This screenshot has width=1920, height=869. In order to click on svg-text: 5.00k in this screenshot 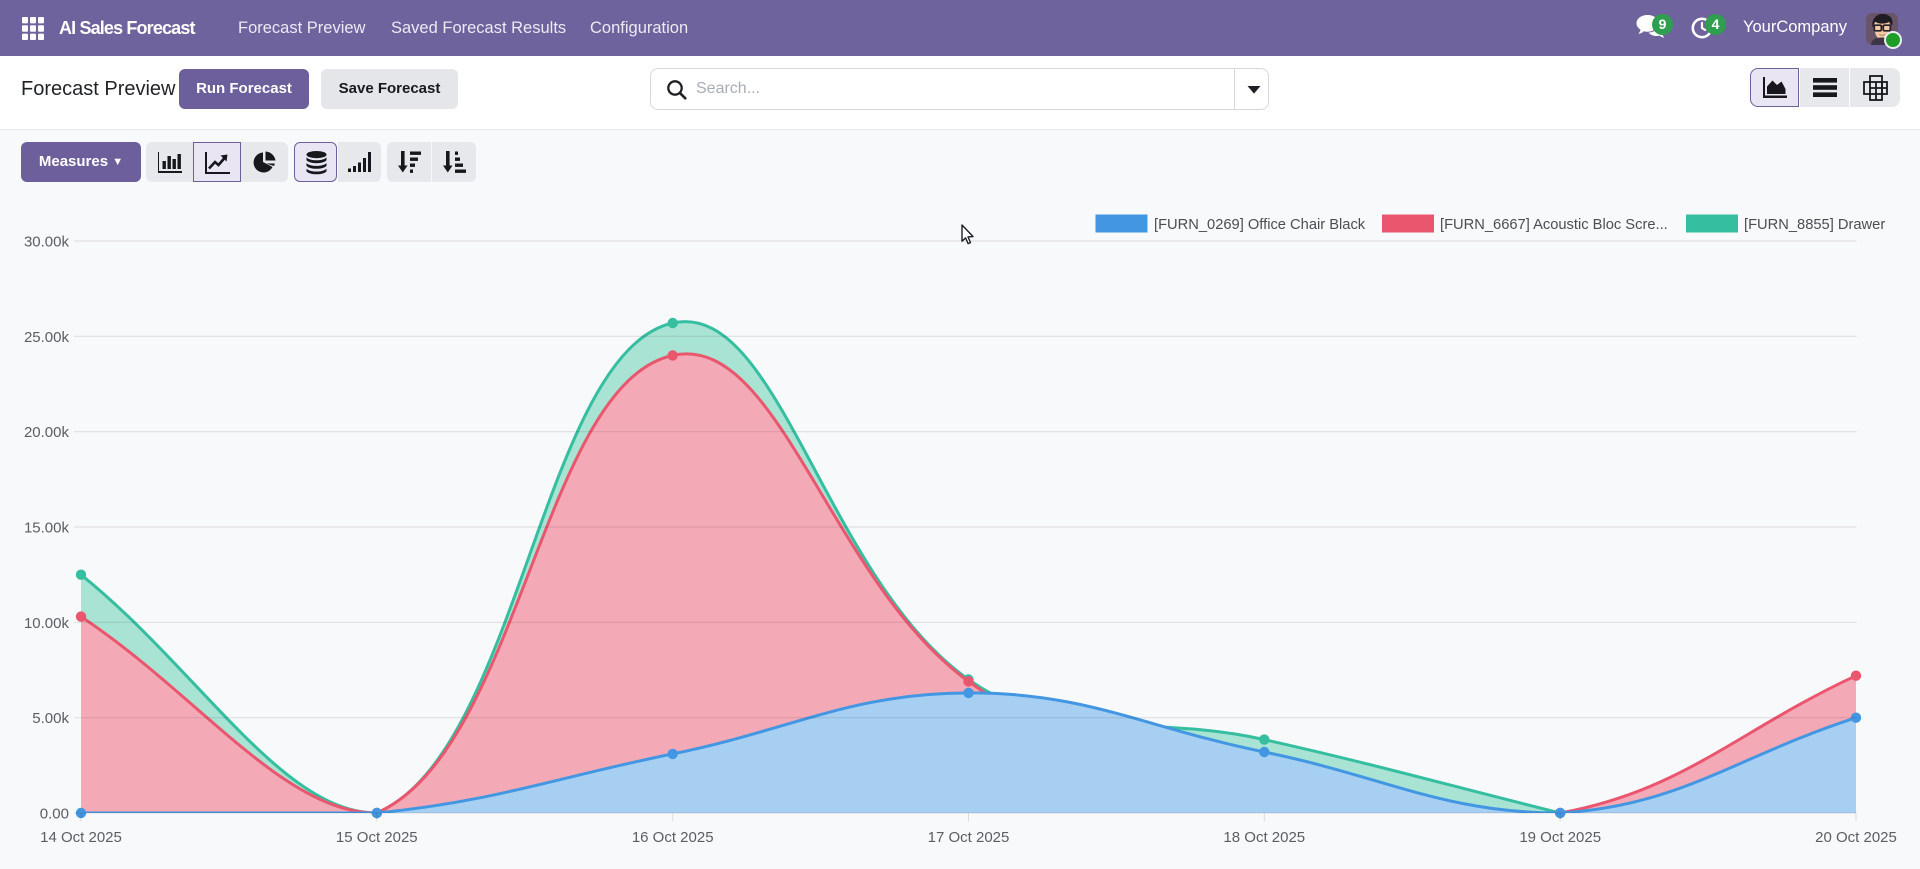, I will do `click(50, 718)`.